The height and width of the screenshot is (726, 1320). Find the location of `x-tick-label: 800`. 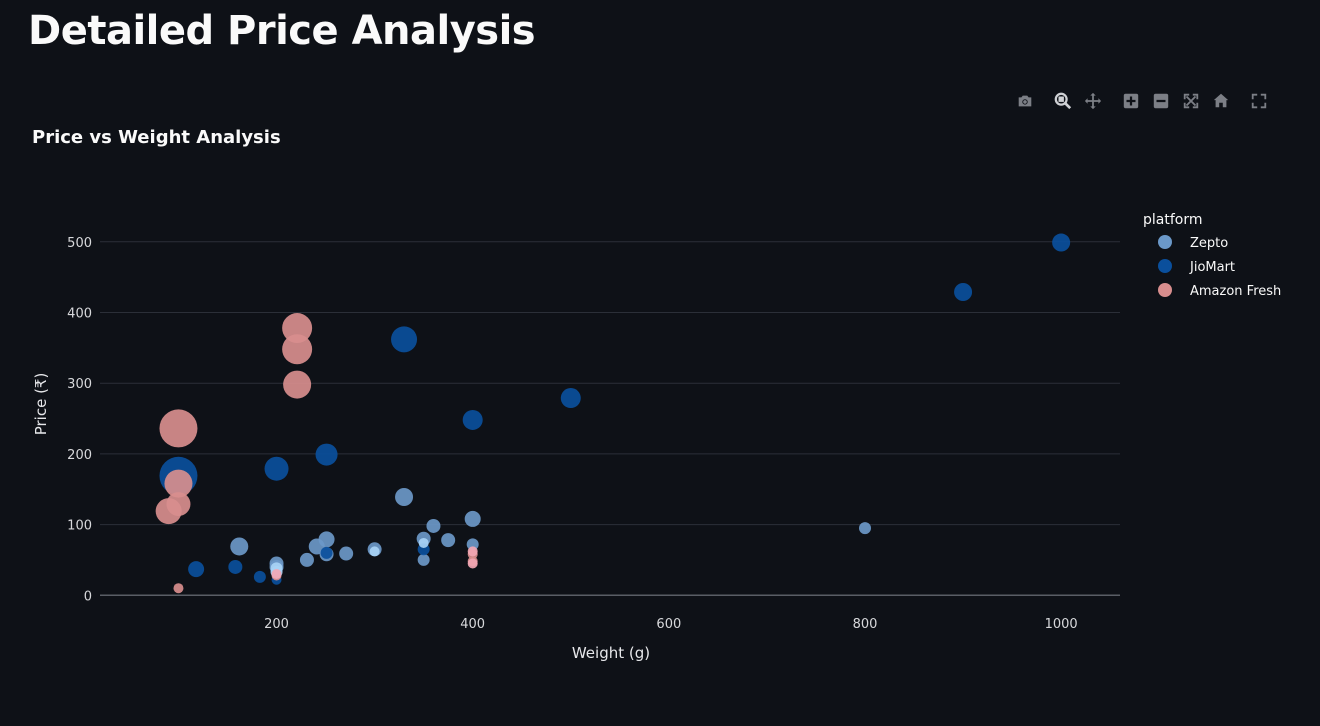

x-tick-label: 800 is located at coordinates (865, 624).